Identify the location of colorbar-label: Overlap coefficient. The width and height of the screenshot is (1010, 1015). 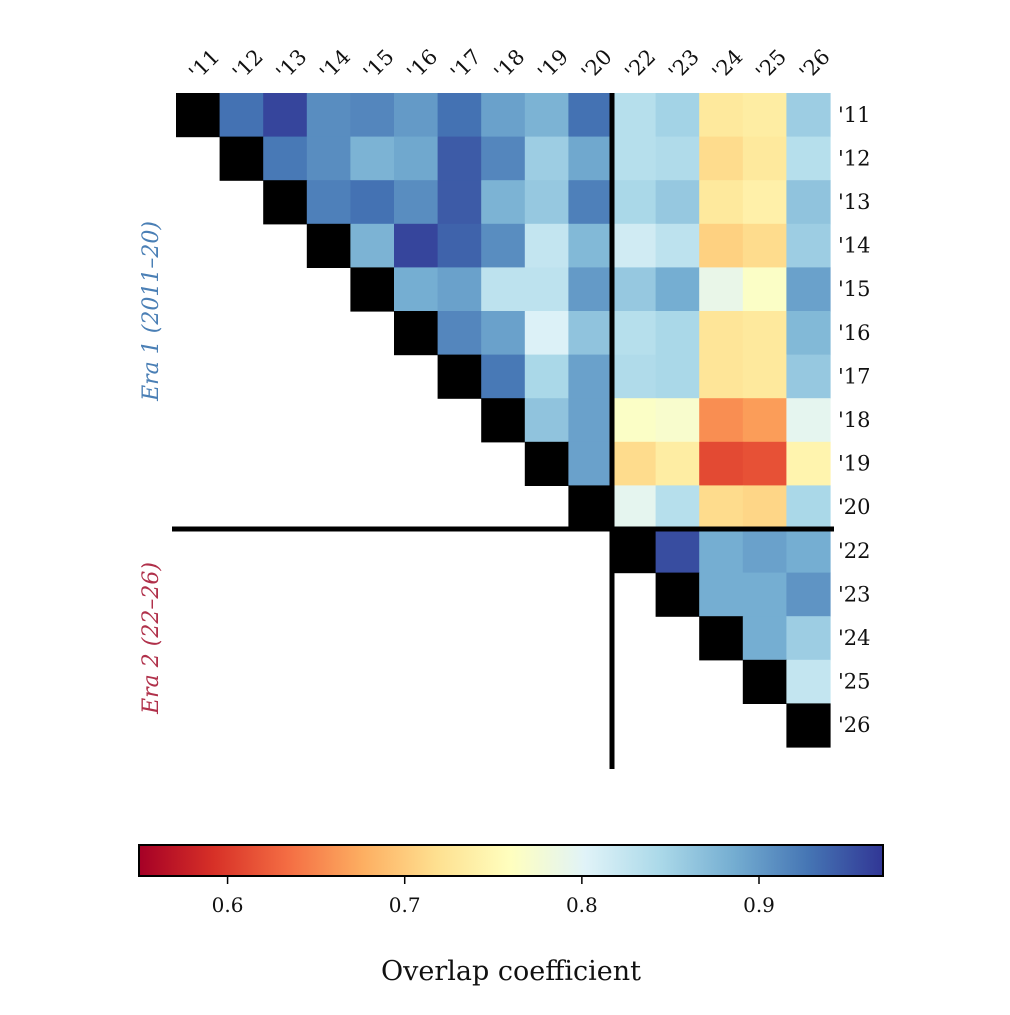
(511, 971).